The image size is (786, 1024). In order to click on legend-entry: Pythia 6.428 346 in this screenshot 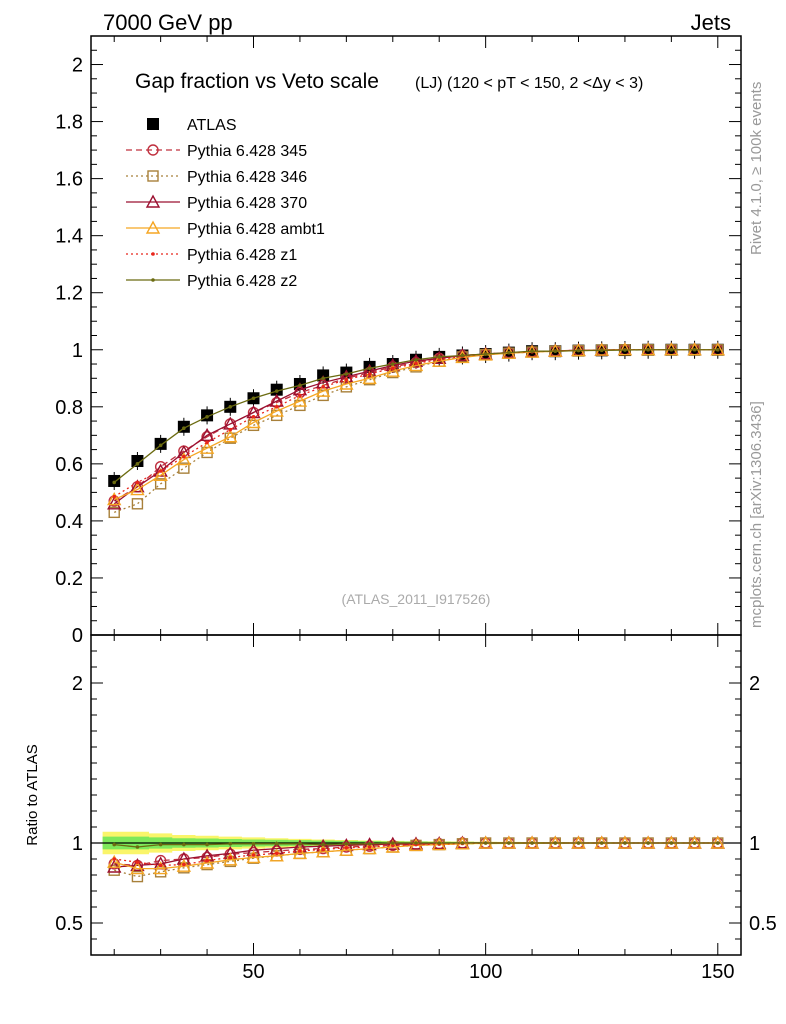, I will do `click(216, 177)`.